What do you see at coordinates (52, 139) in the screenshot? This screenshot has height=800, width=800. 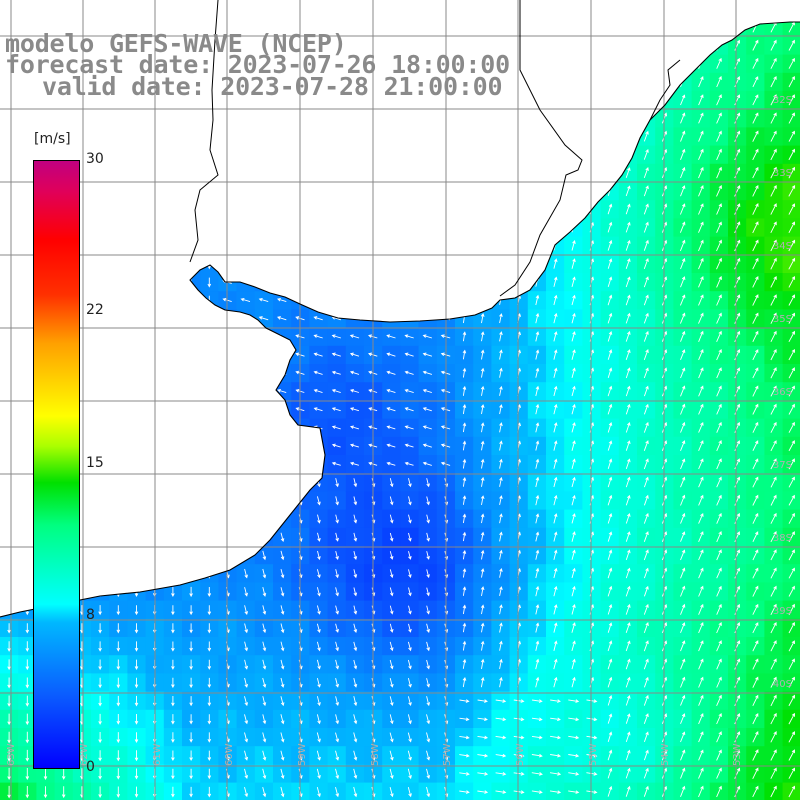 I see `colorbar-unit: [m/s]` at bounding box center [52, 139].